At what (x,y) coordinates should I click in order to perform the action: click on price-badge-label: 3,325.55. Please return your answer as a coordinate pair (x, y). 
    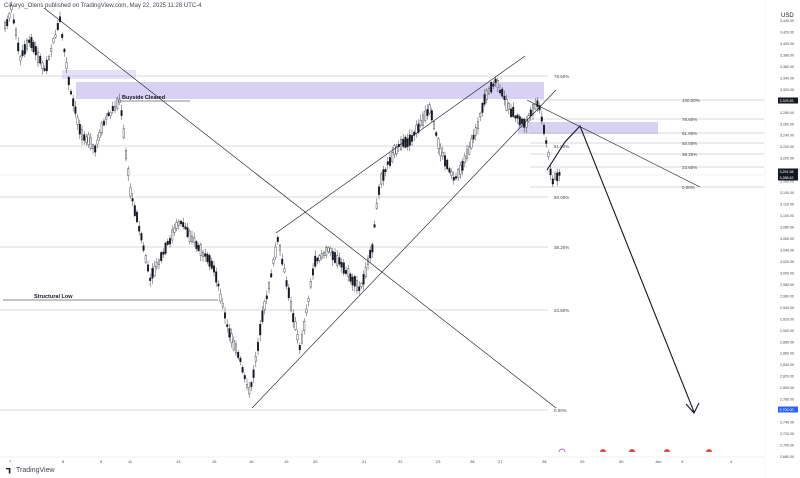
    Looking at the image, I should click on (787, 101).